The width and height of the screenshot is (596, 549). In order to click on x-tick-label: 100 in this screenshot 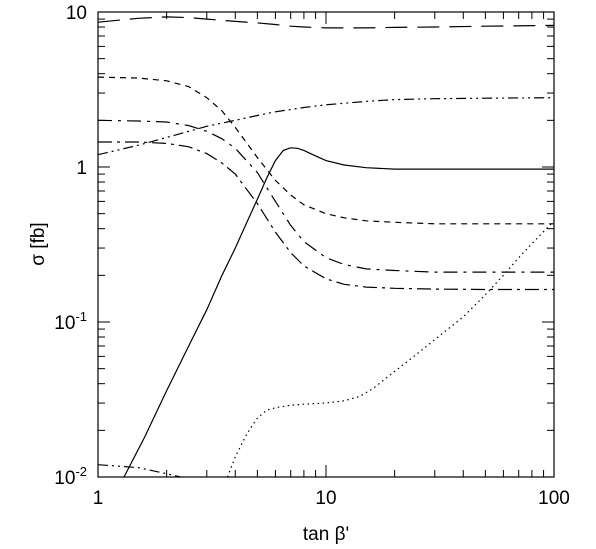, I will do `click(554, 498)`.